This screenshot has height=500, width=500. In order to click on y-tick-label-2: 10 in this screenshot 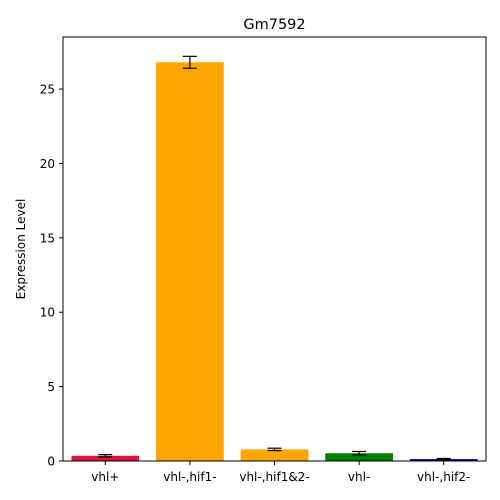, I will do `click(47, 313)`.